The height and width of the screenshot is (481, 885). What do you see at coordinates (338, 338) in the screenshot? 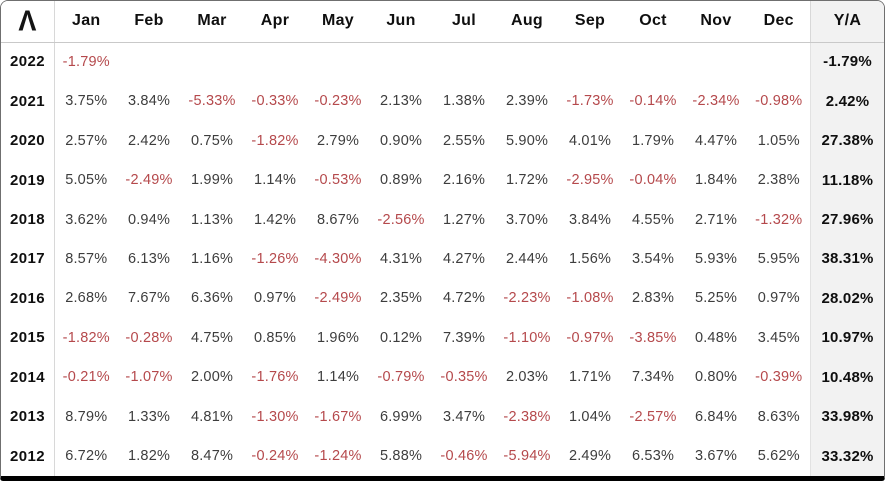
I see `monthly-return-cell: 1.96%` at bounding box center [338, 338].